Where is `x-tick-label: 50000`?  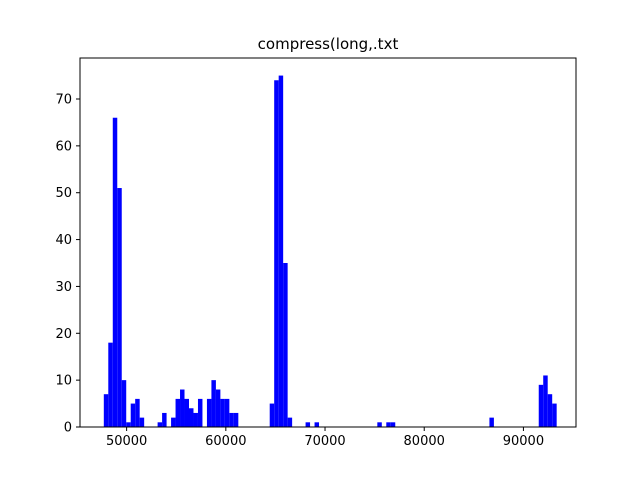
x-tick-label: 50000 is located at coordinates (126, 441).